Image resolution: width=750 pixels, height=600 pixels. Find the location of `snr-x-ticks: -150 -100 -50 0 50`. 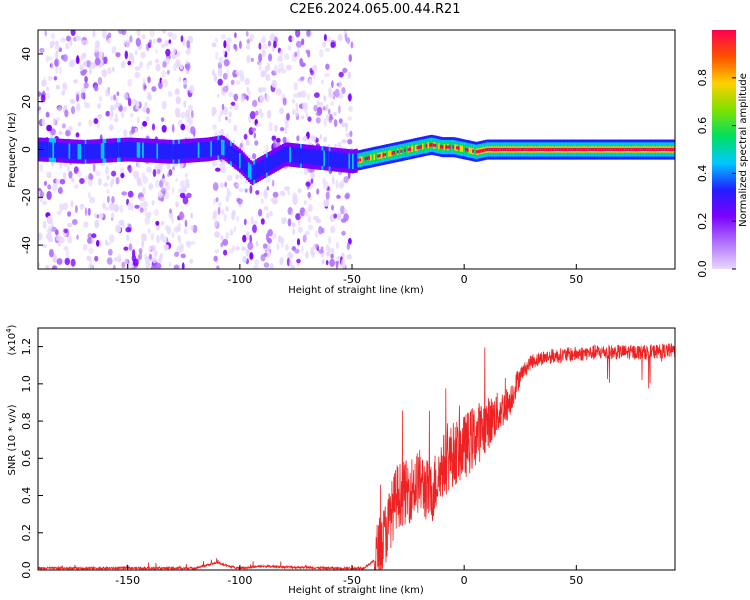

snr-x-ticks: -150 -100 -50 0 50 is located at coordinates (349, 576).